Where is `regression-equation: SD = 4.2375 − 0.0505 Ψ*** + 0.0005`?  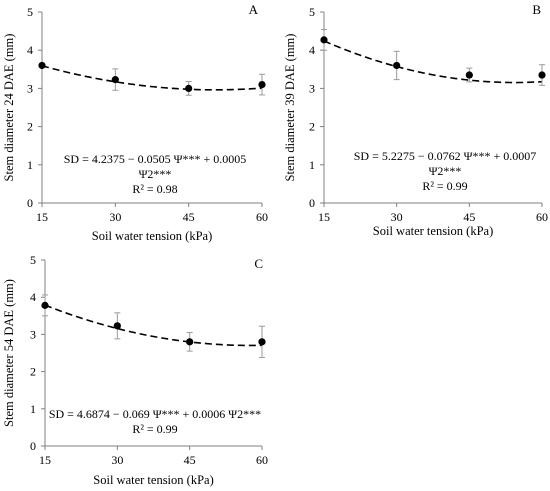
regression-equation: SD = 4.2375 − 0.0505 Ψ*** + 0.0005 is located at coordinates (155, 159).